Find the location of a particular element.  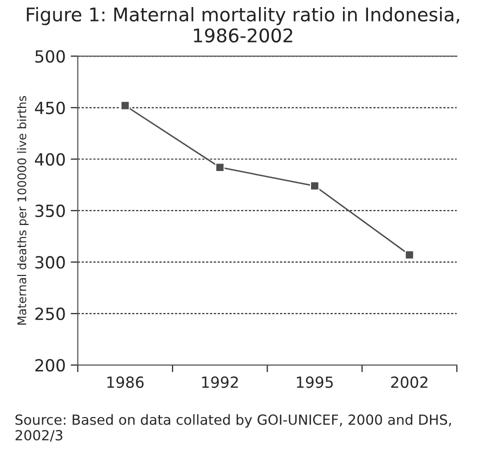

y-tick-label: 350 is located at coordinates (50, 211).